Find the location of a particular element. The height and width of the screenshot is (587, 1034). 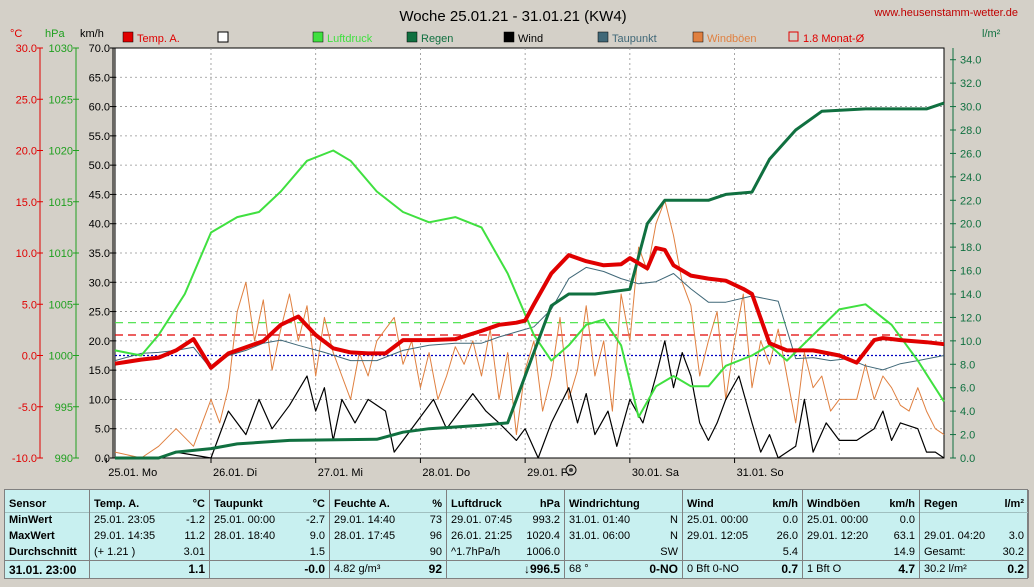

speed-tick-label: 20.0 is located at coordinates (99, 342).